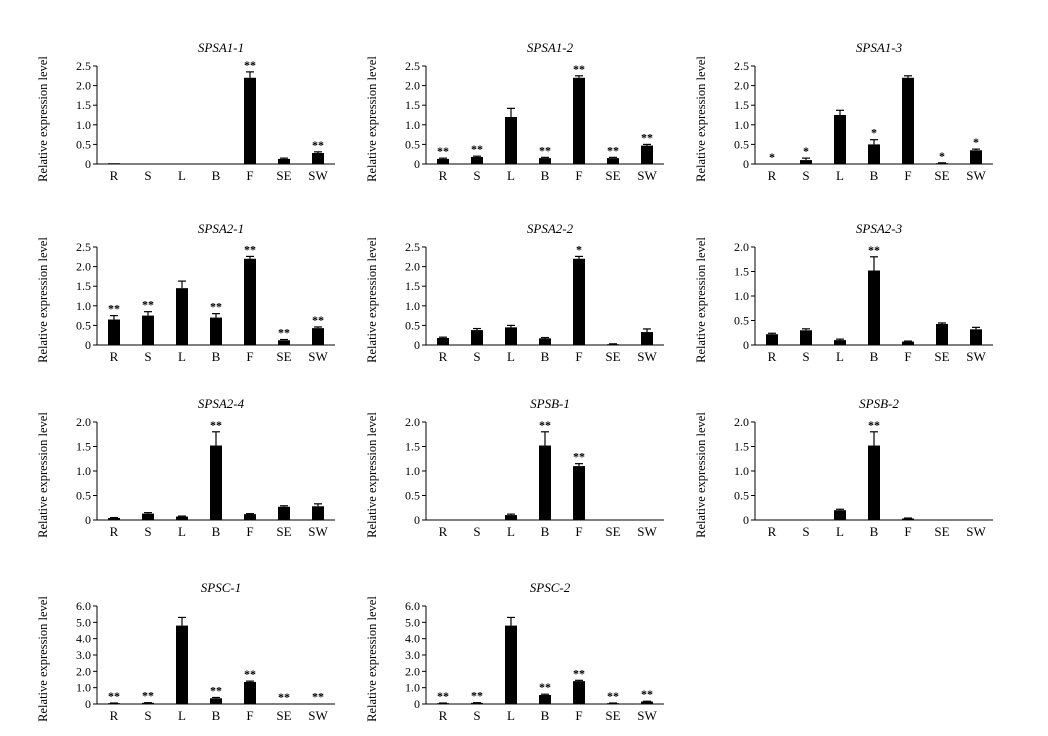 Image resolution: width=1048 pixels, height=736 pixels. I want to click on significance-label: *, so click(942, 156).